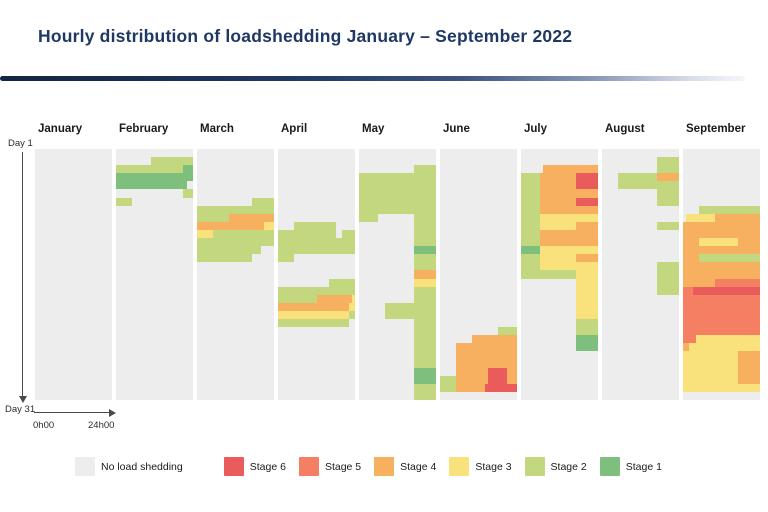  What do you see at coordinates (75, 412) in the screenshot?
I see `hour-axis-arrow` at bounding box center [75, 412].